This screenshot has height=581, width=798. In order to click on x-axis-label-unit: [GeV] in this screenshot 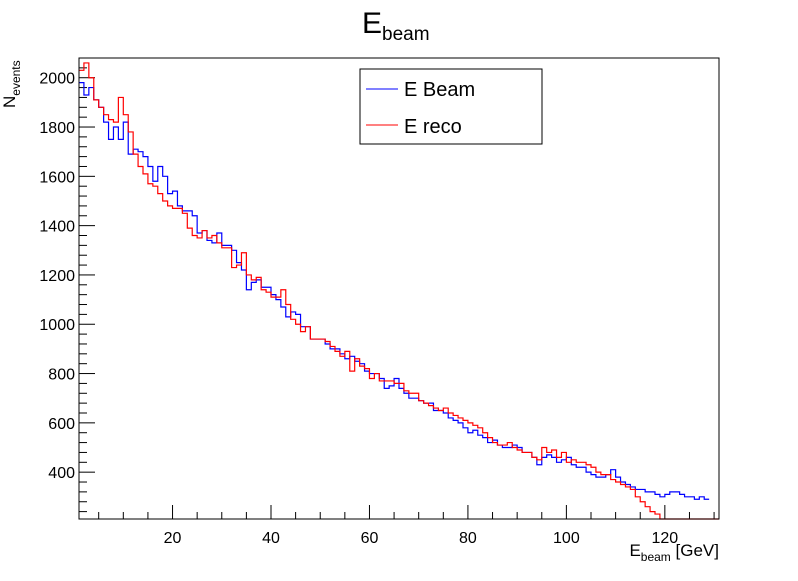, I will do `click(695, 550)`.